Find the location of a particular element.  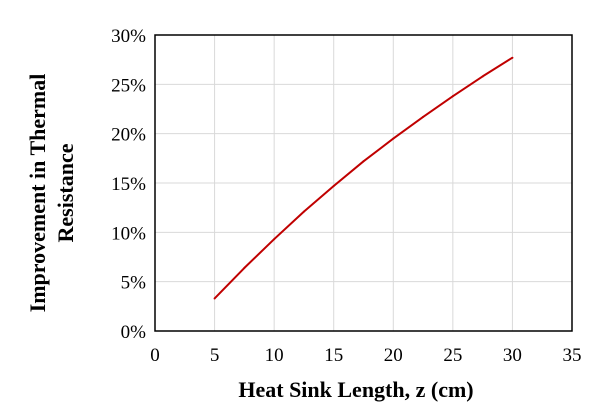

y-tick-label: 20% is located at coordinates (128, 135).